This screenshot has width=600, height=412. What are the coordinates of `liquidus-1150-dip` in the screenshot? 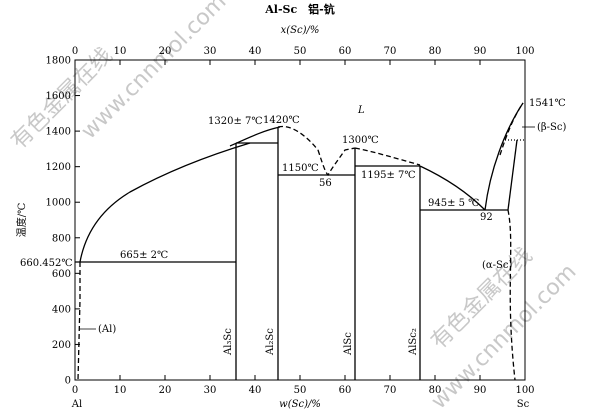 It's located at (336, 162).